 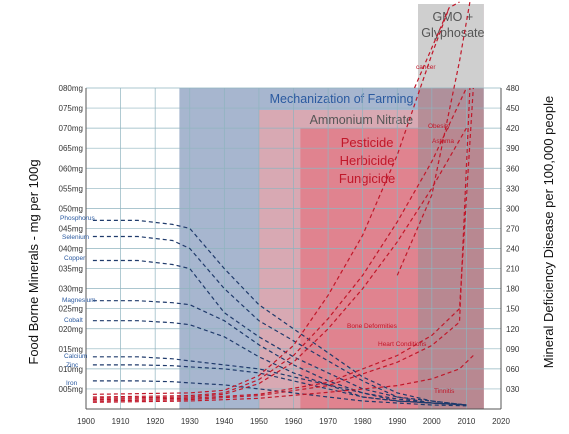 What do you see at coordinates (513, 88) in the screenshot?
I see `right-tick-480: 480` at bounding box center [513, 88].